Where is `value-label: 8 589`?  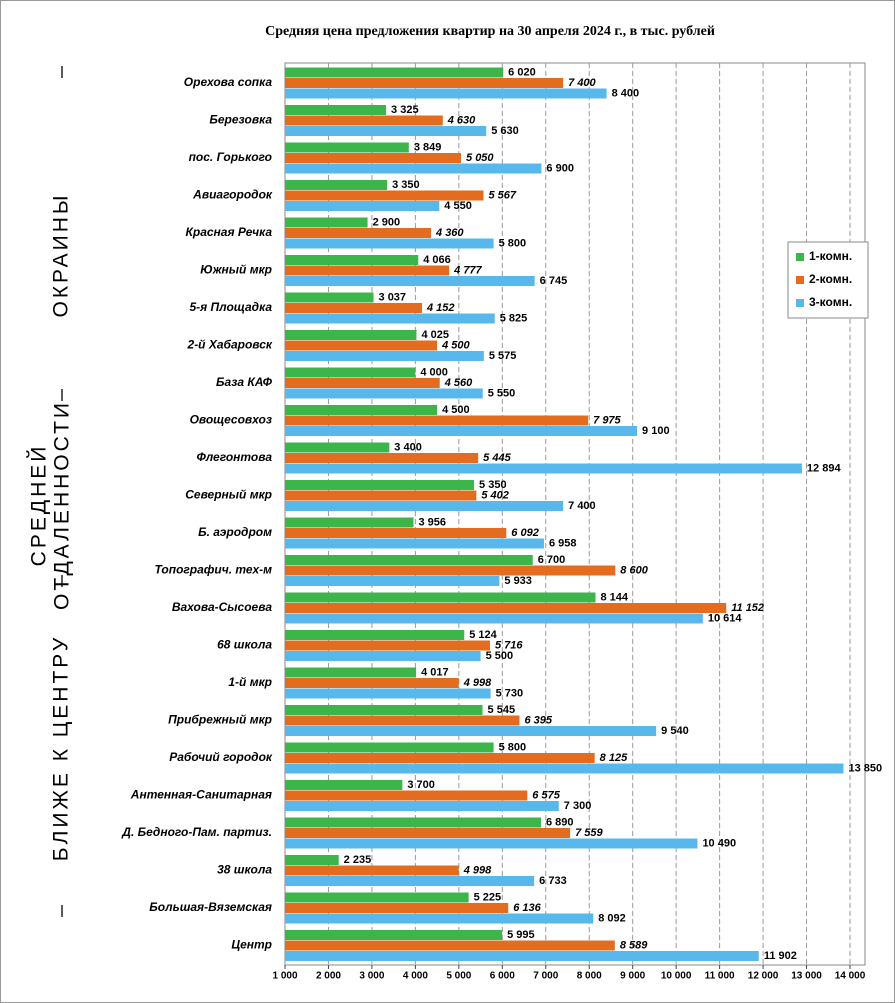 value-label: 8 589 is located at coordinates (634, 945).